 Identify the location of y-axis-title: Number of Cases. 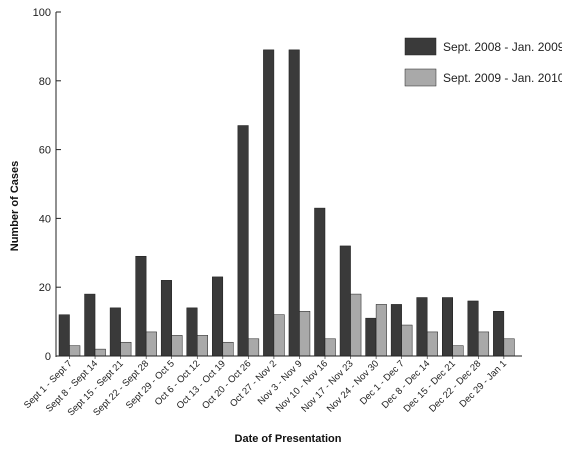
(15, 206).